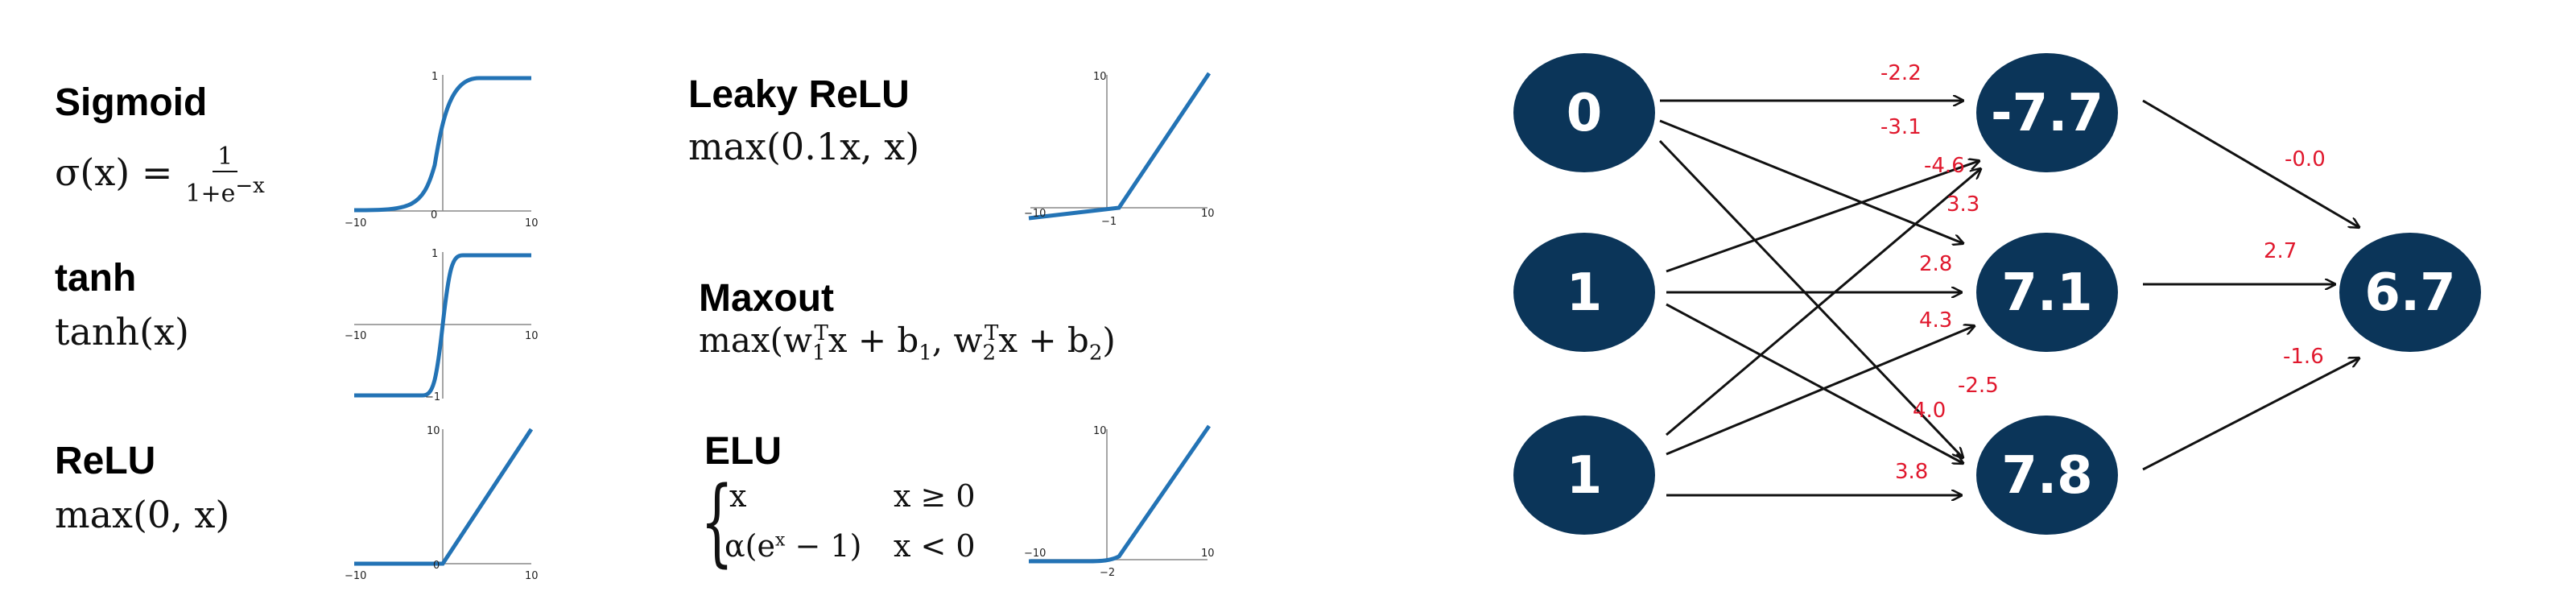 The image size is (2576, 612). Describe the element at coordinates (122, 332) in the screenshot. I see `tanh-formula: tanh(x)` at that location.